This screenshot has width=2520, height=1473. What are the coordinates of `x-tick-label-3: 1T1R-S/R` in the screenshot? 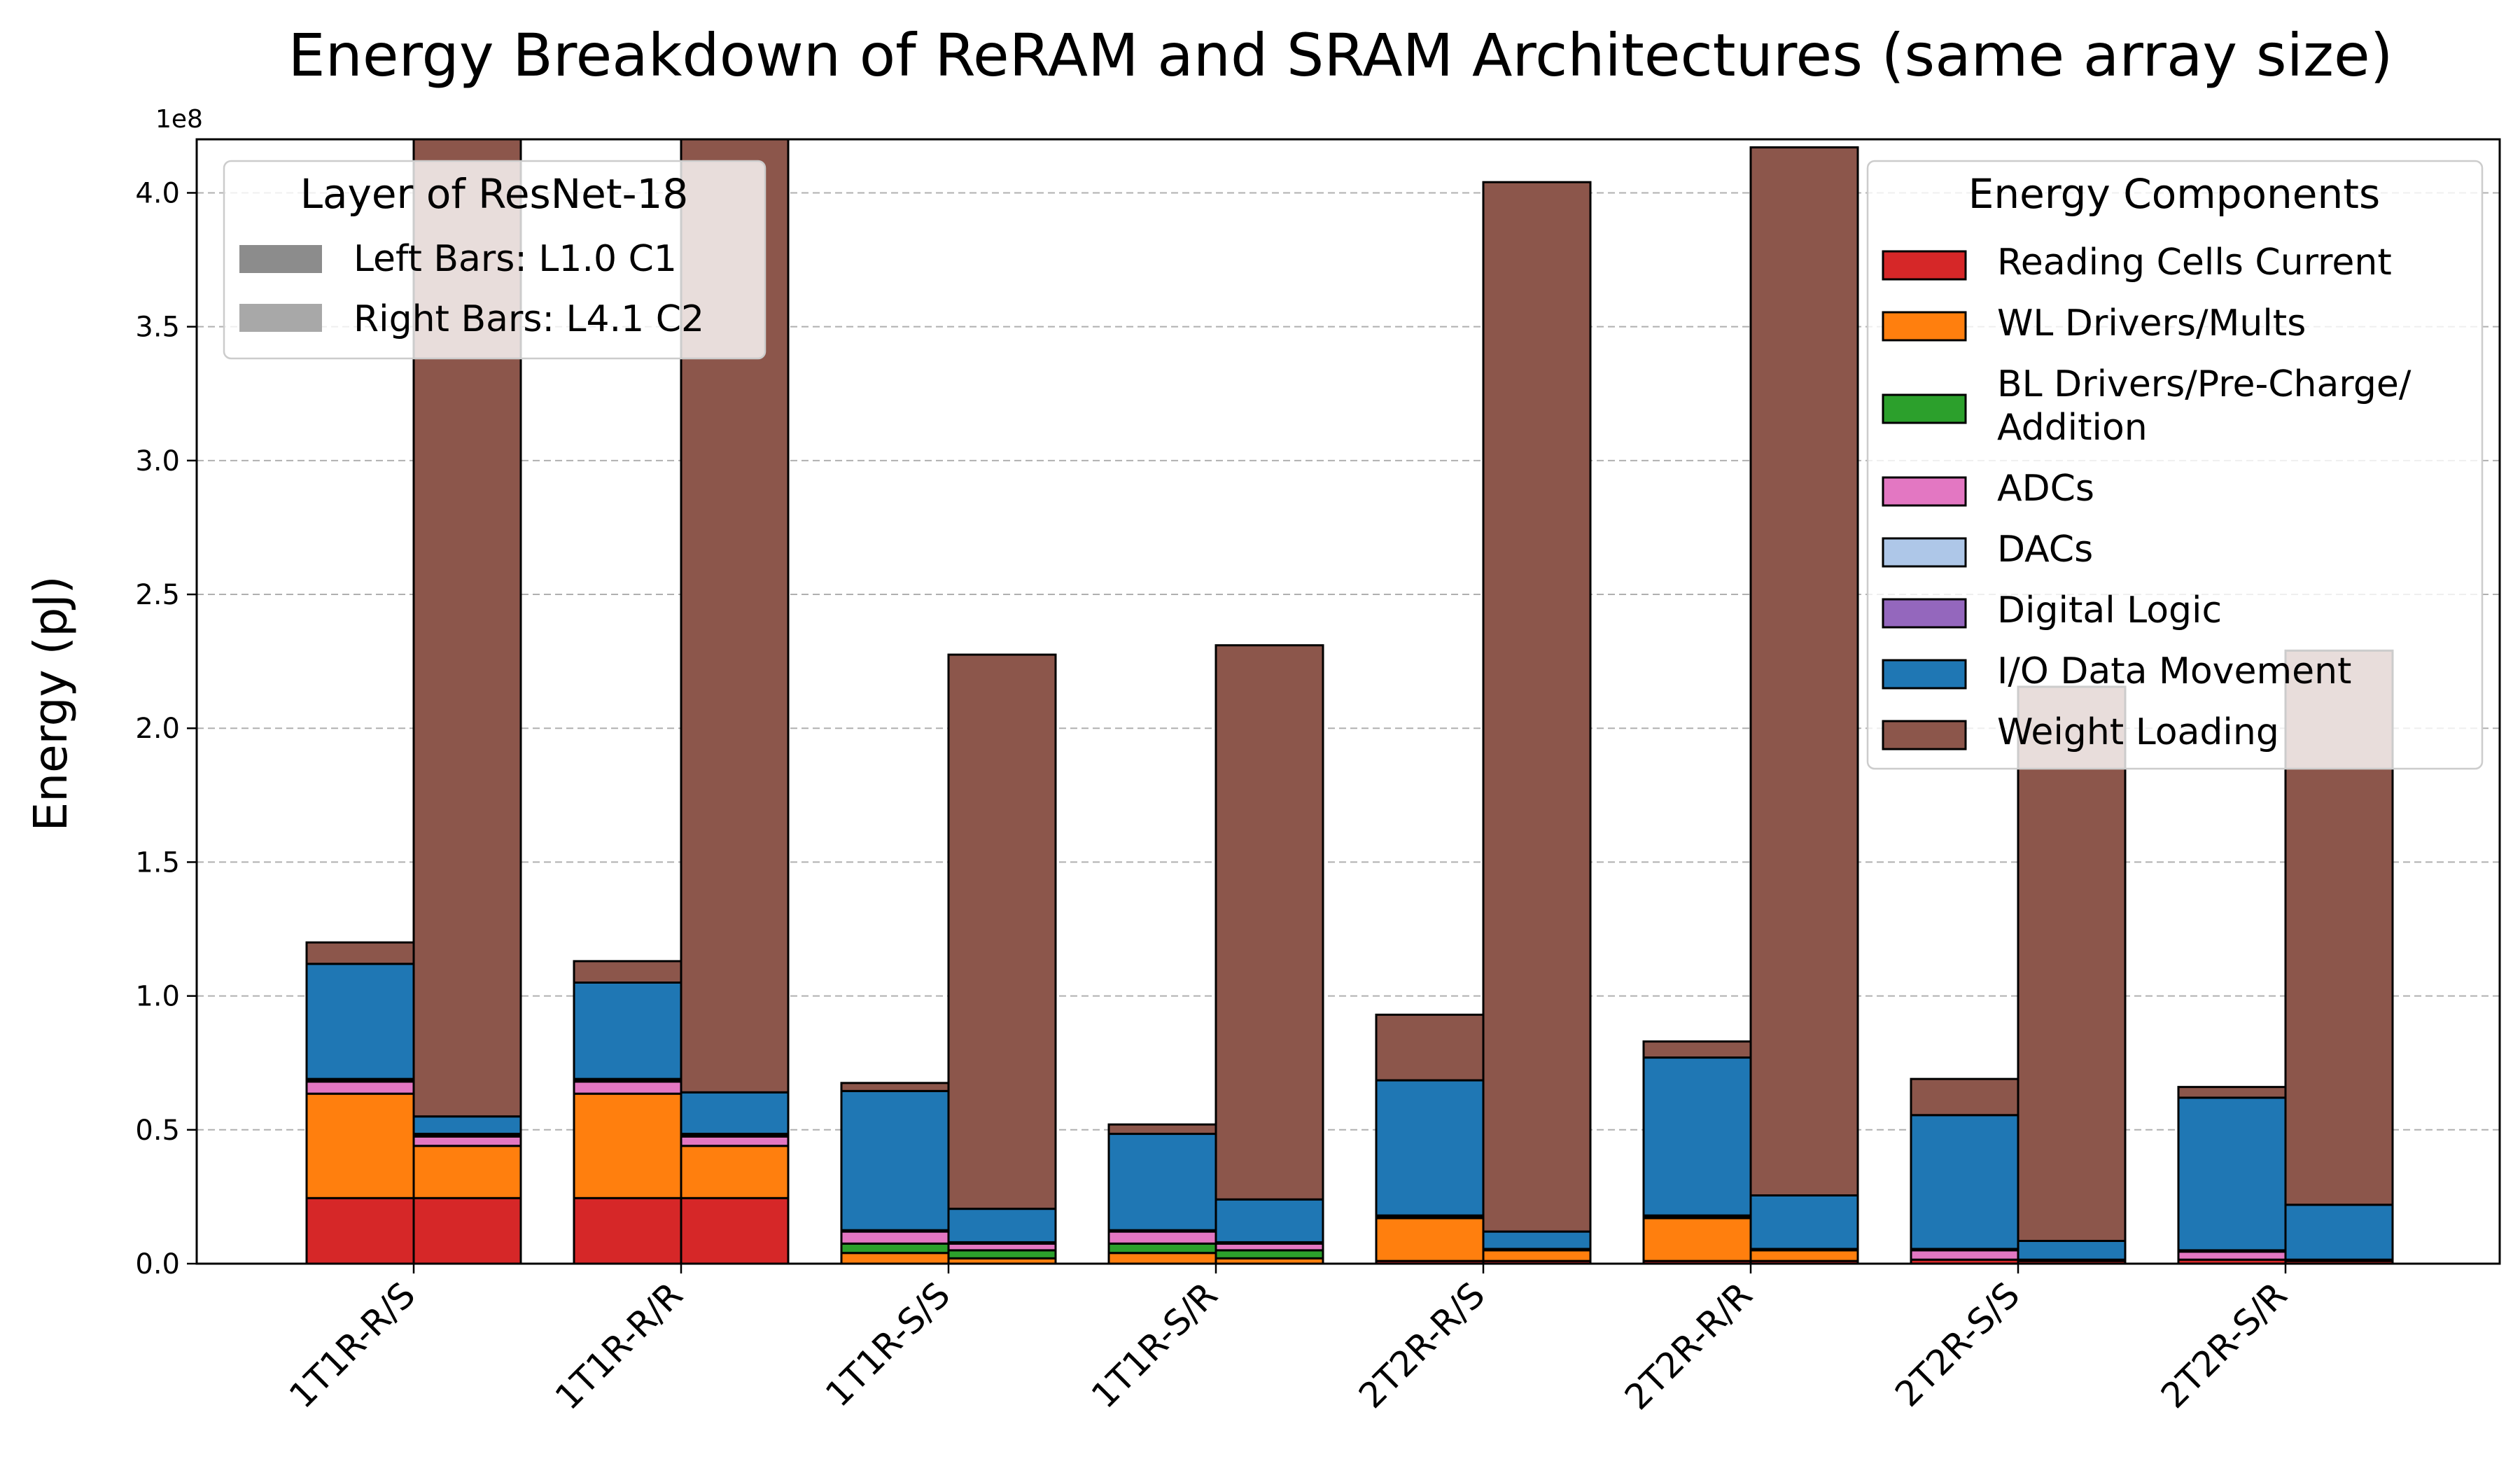 It's located at (1154, 1345).